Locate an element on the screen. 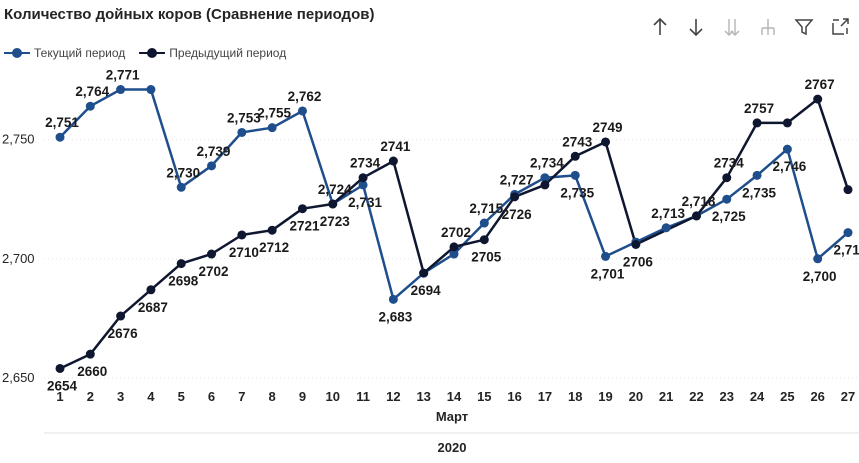 The height and width of the screenshot is (463, 859). x-tick-label: 13 is located at coordinates (423, 396).